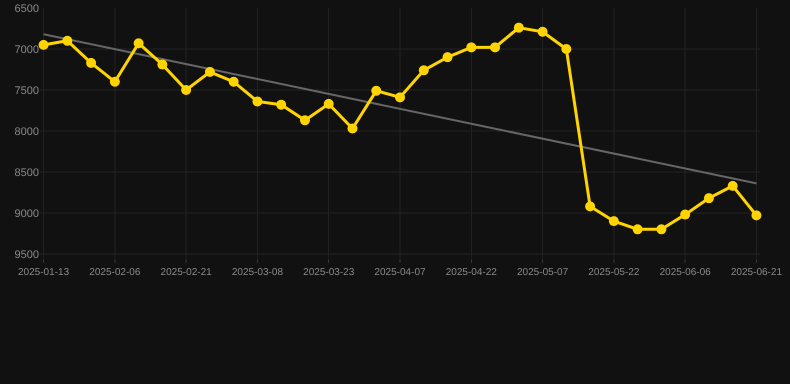 The width and height of the screenshot is (790, 384). What do you see at coordinates (26, 50) in the screenshot?
I see `y-tick-label: 7000` at bounding box center [26, 50].